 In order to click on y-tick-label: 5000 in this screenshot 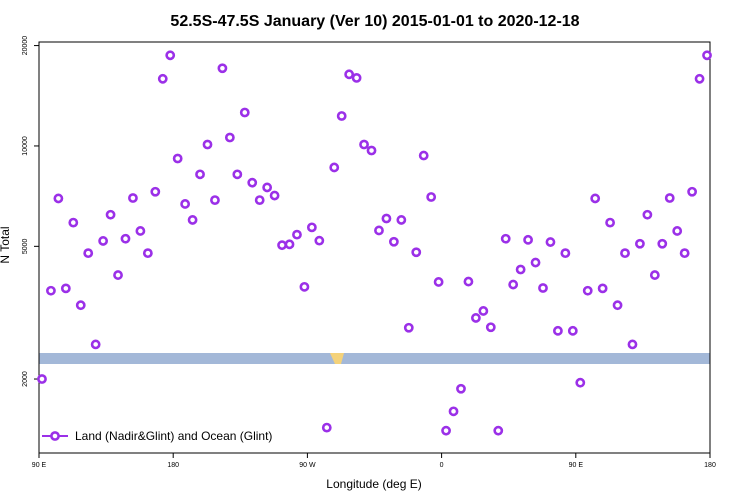, I will do `click(25, 246)`.